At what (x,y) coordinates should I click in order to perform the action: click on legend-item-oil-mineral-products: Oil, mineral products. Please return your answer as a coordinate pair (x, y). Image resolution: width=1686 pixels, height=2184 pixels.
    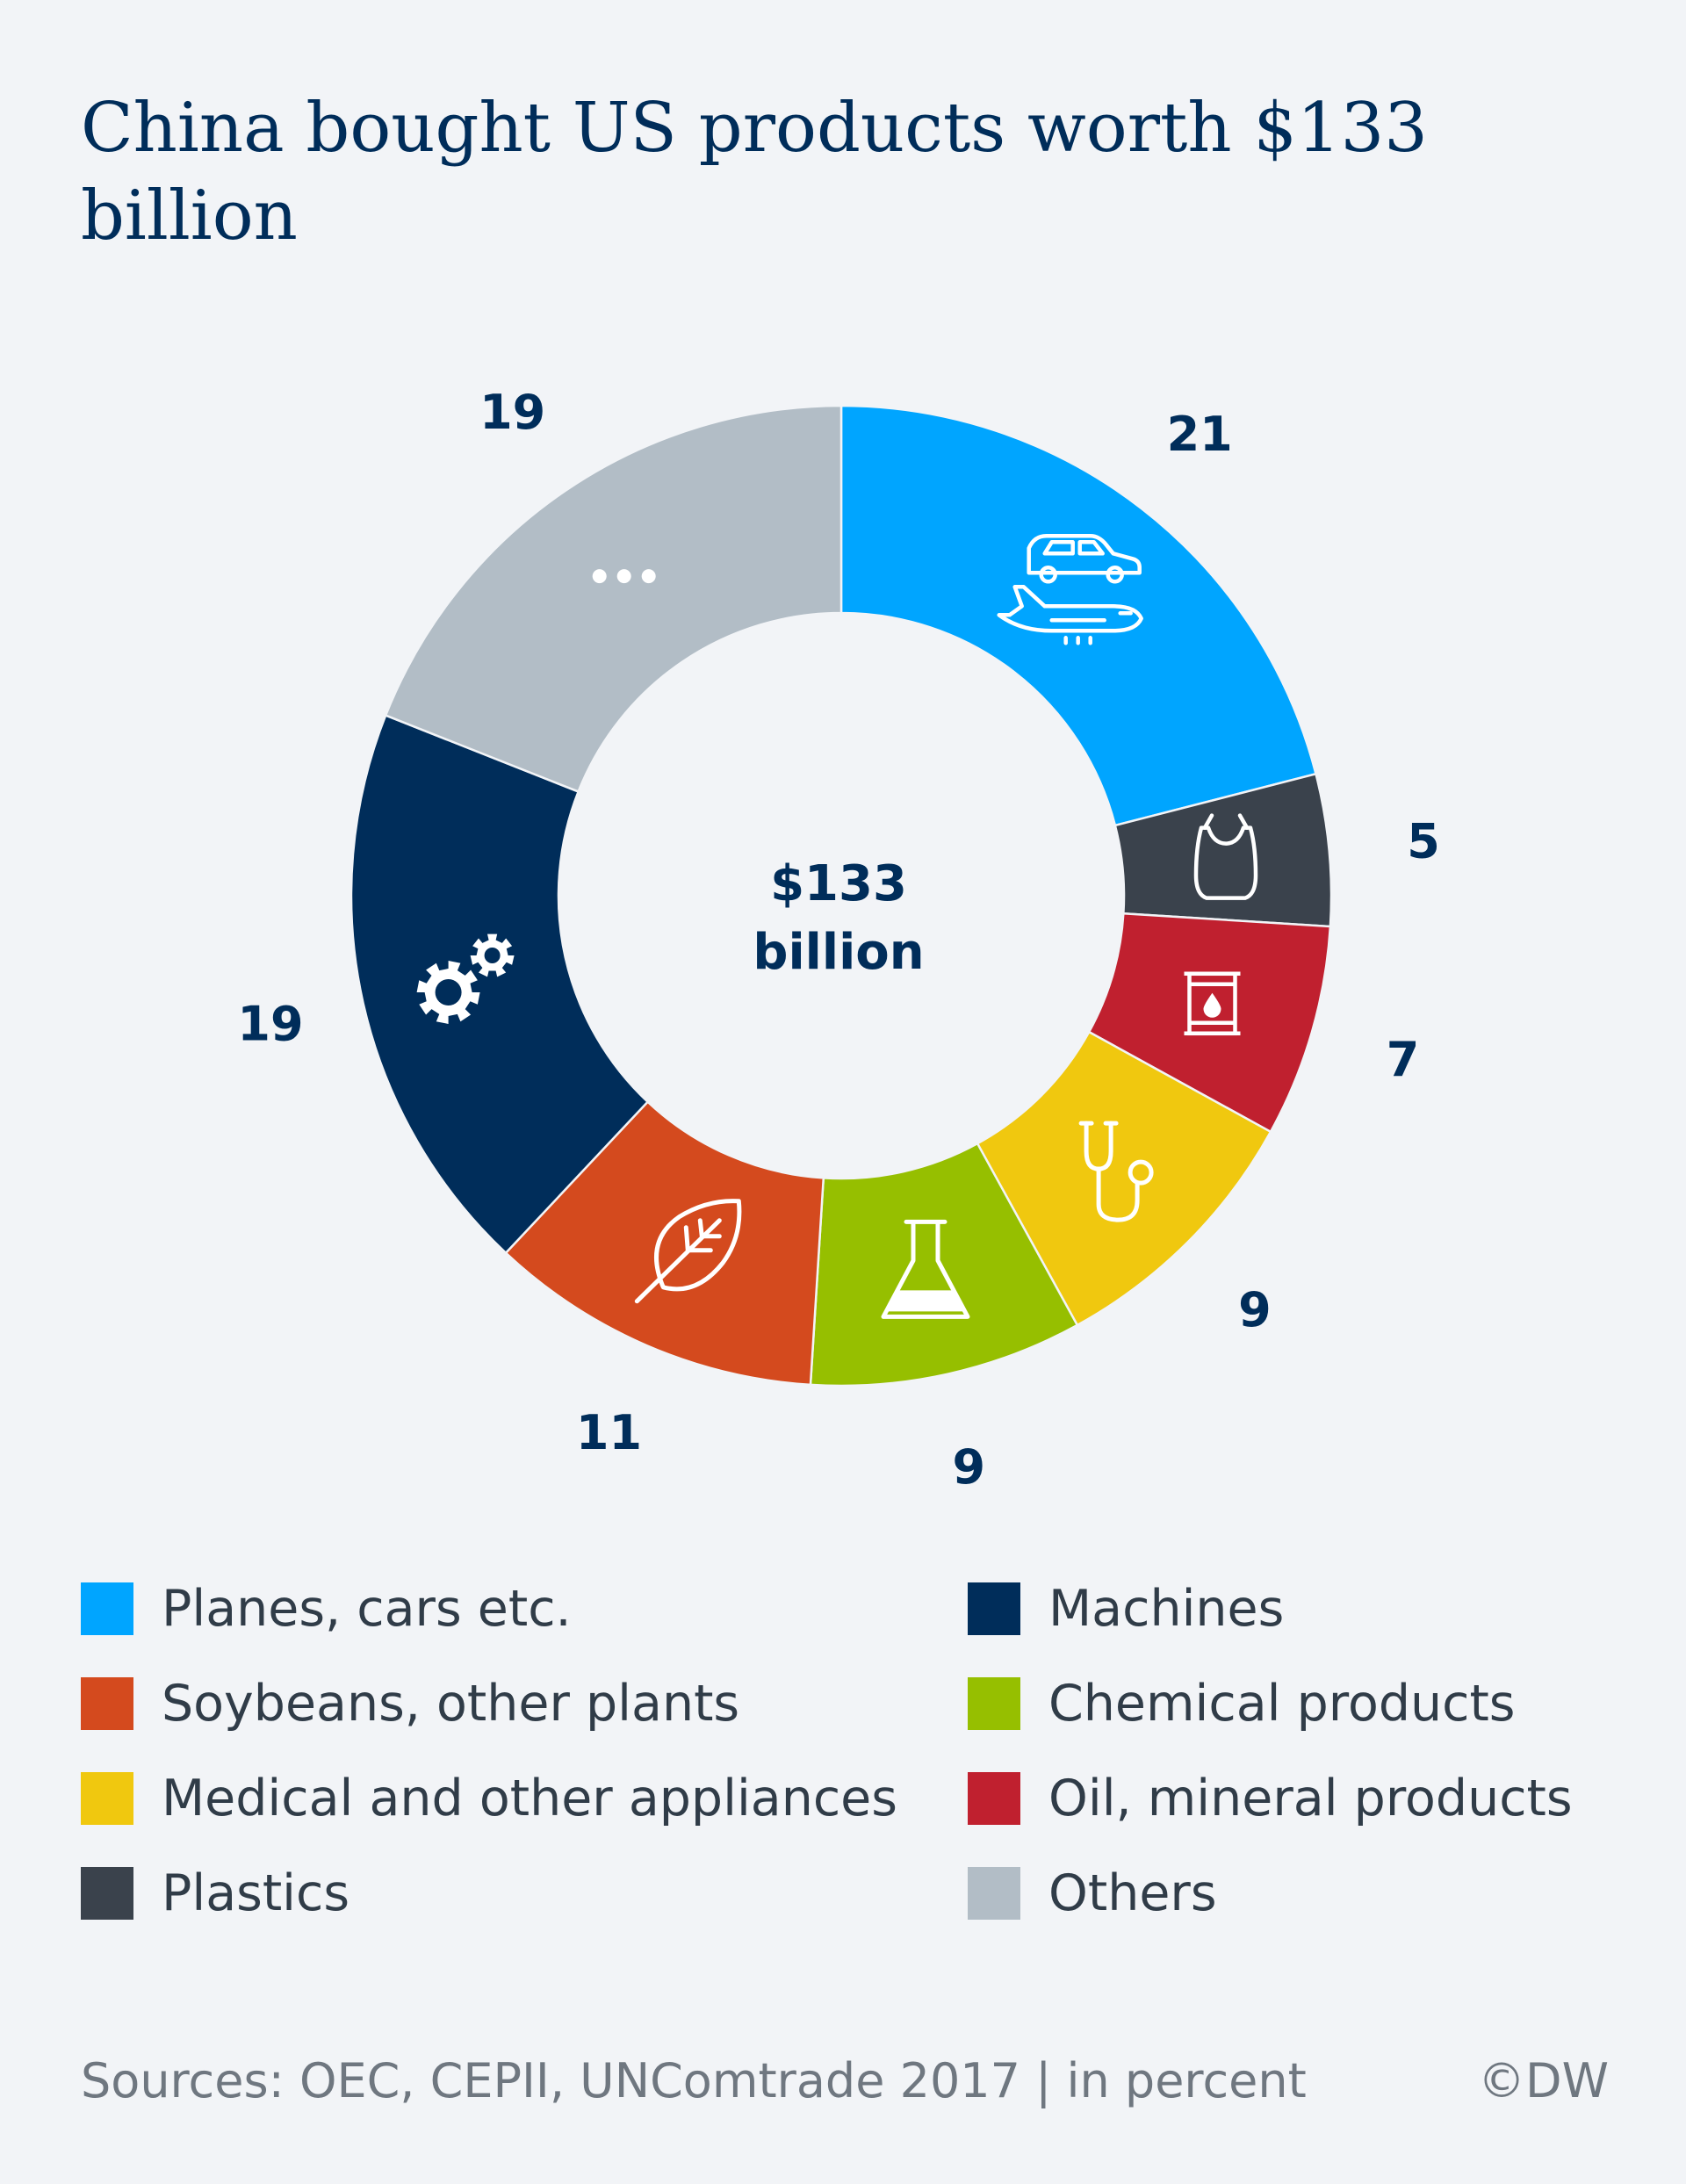
    Looking at the image, I should click on (1297, 1798).